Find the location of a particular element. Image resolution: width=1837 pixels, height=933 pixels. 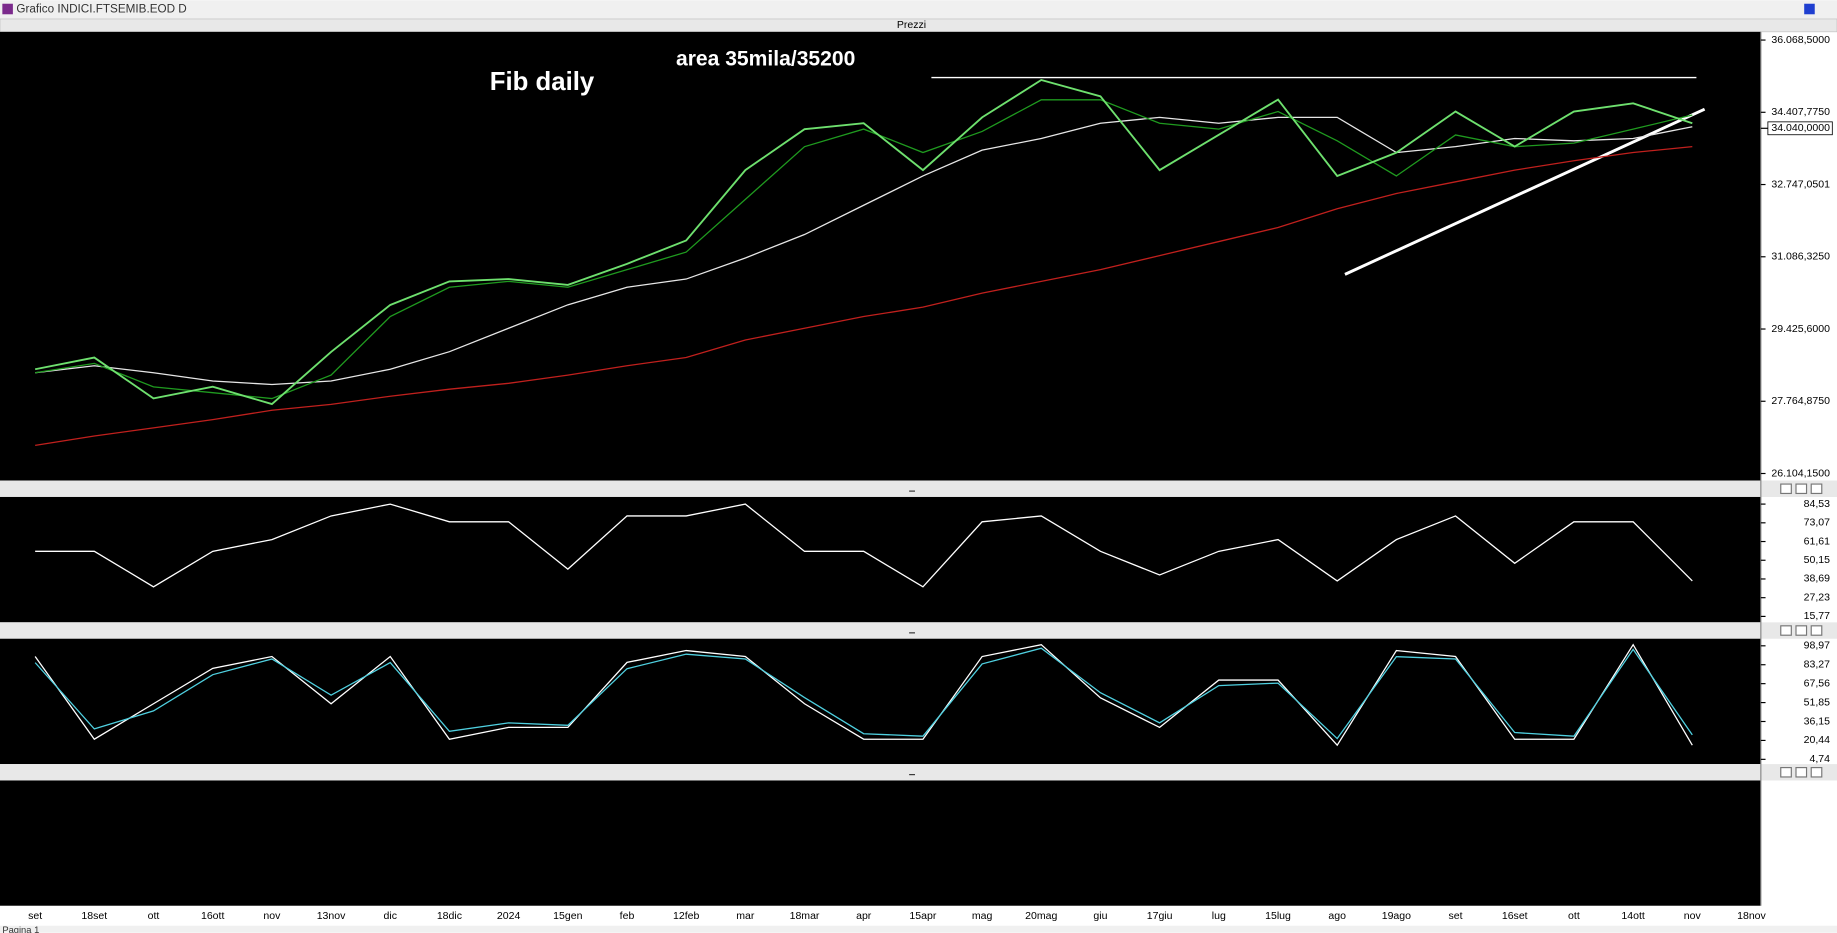

x-tick-label: apr is located at coordinates (864, 916).